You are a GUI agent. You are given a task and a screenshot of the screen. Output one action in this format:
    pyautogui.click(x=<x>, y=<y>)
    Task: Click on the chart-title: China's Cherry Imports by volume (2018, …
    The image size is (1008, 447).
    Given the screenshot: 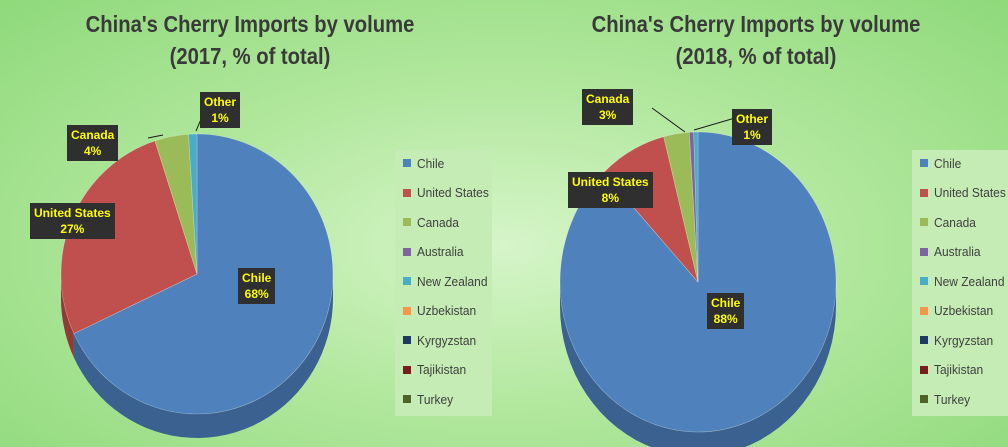 What is the action you would take?
    pyautogui.click(x=756, y=40)
    